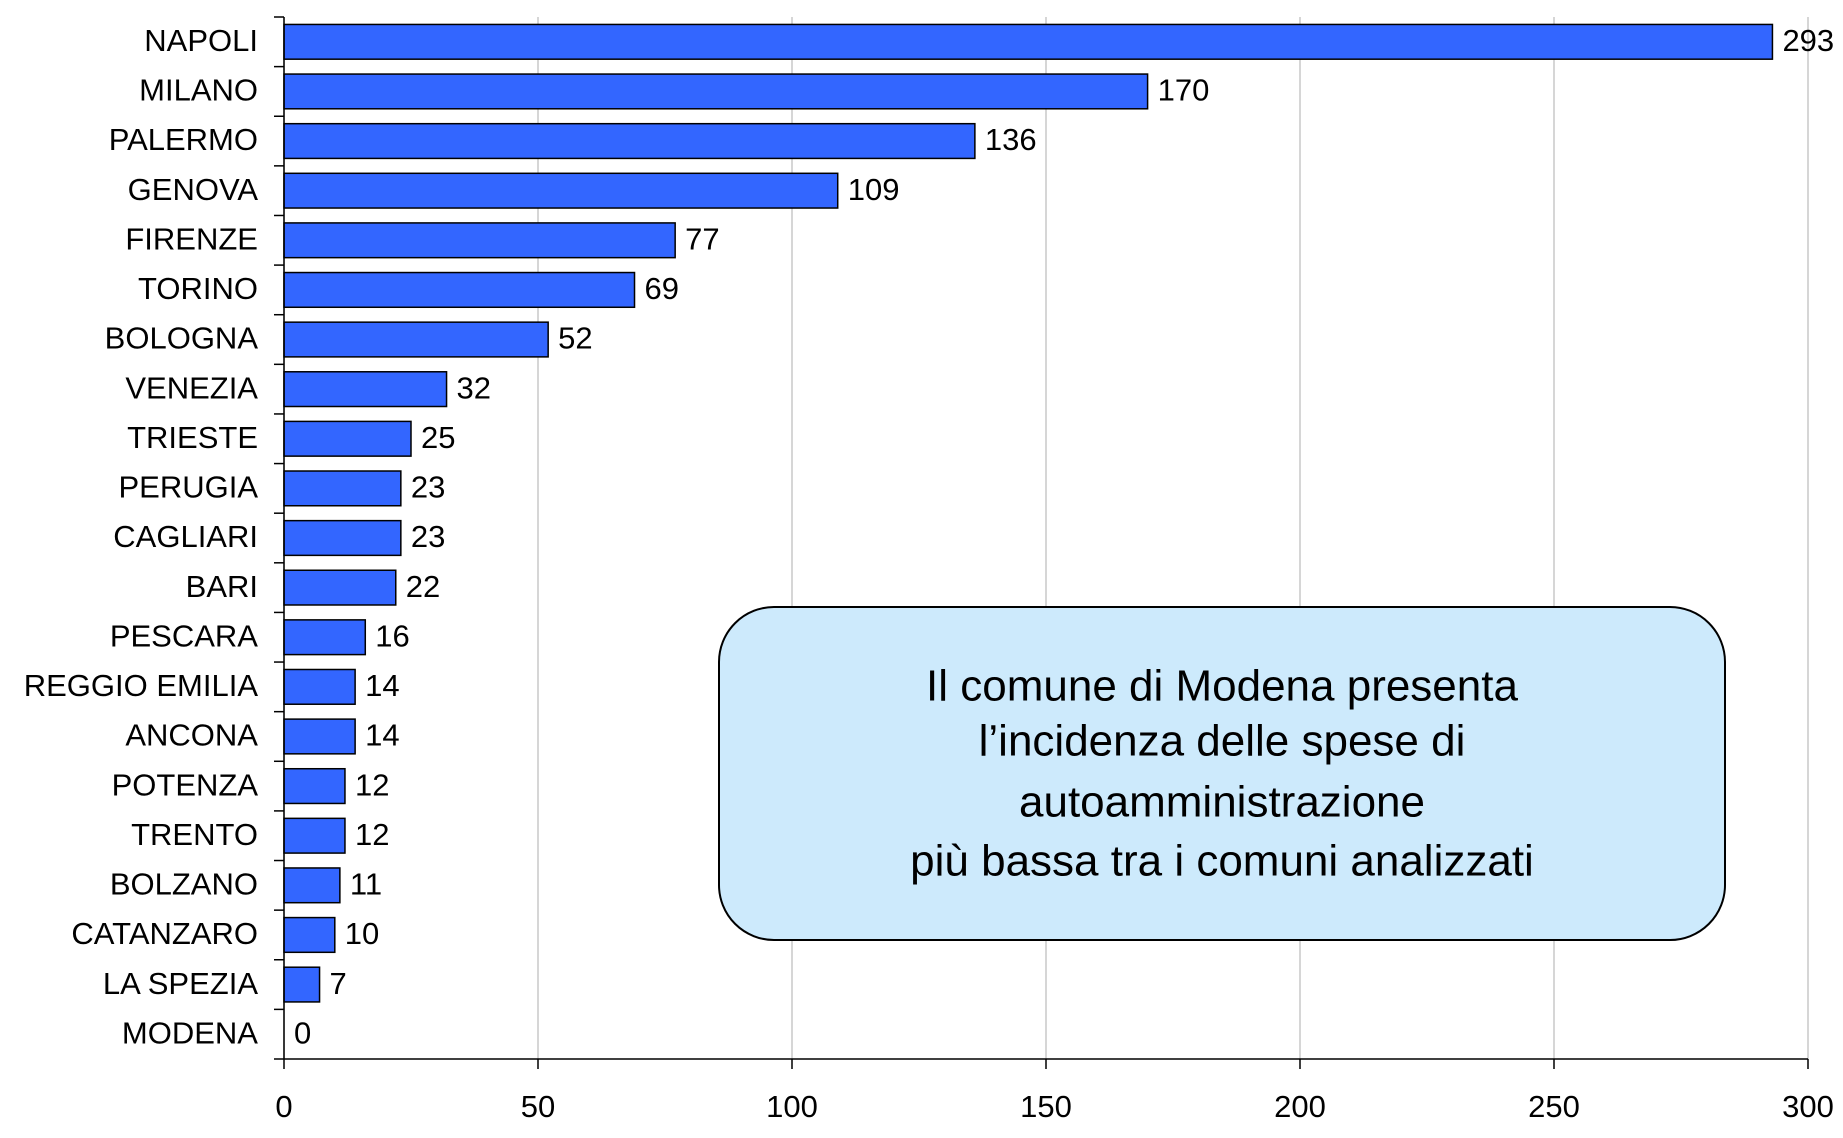  What do you see at coordinates (198, 288) in the screenshot?
I see `y-tick-label: TORINO` at bounding box center [198, 288].